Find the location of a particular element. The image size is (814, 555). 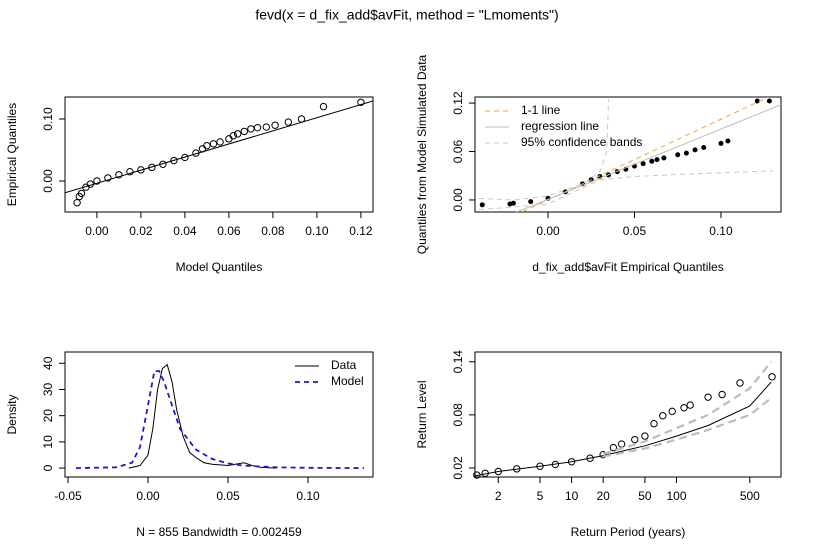

y-tick-label: 0 is located at coordinates (48, 467).